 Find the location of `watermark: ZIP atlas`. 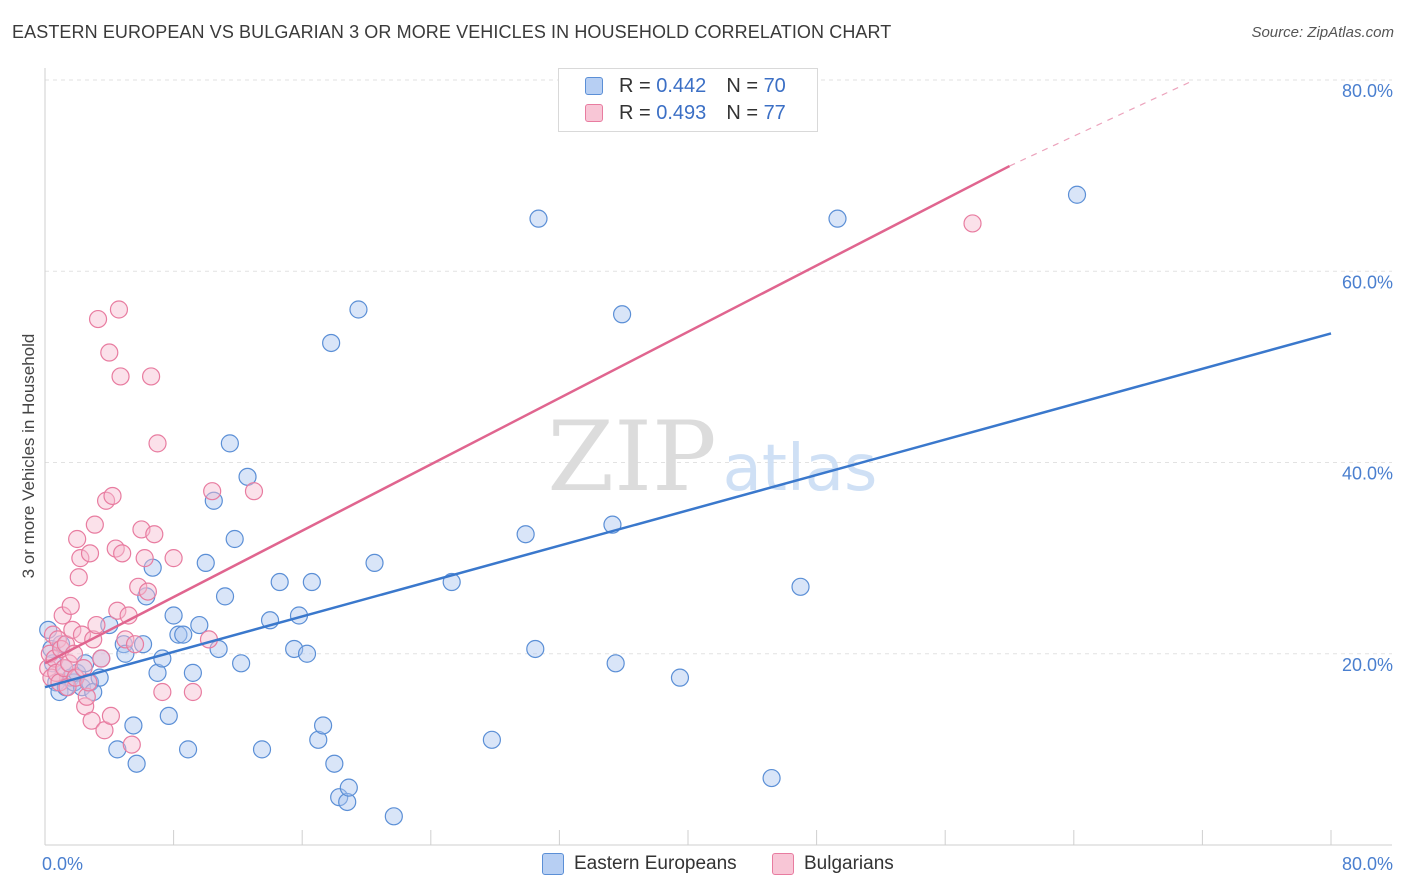

watermark: ZIP atlas is located at coordinates (712, 457).